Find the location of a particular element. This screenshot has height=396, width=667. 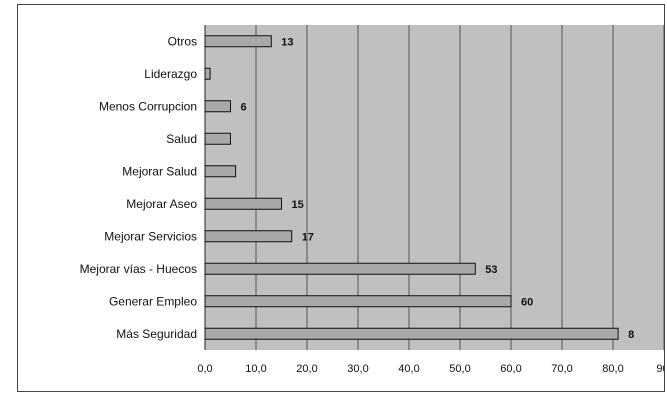

data-label: 15 is located at coordinates (298, 205).